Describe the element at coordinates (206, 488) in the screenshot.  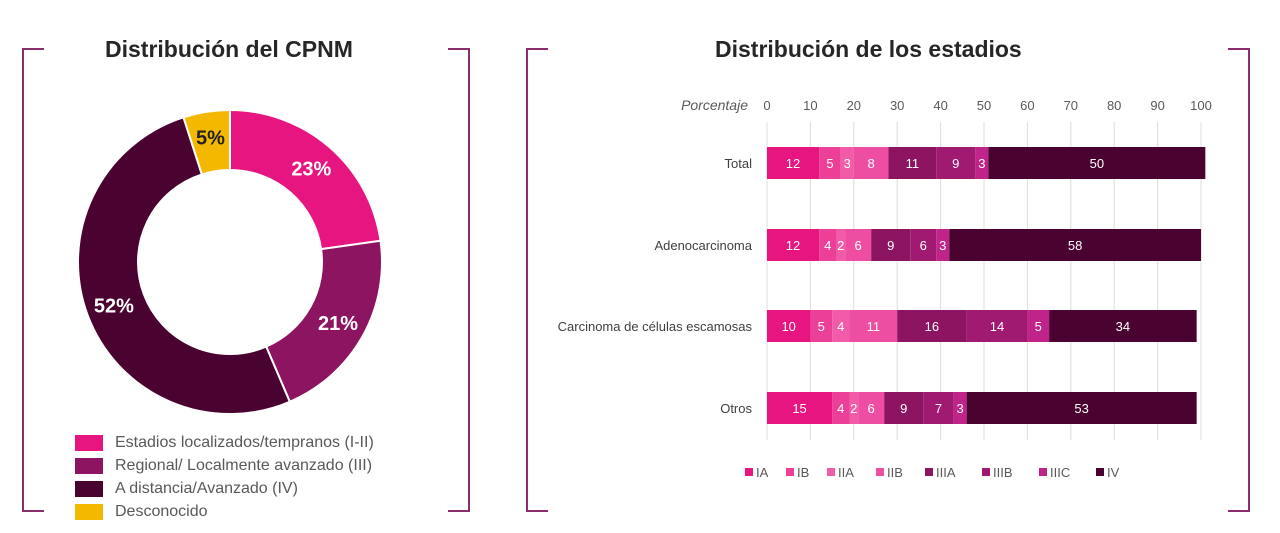
I see `donut-legend-label-2: A distancia/Avanzado (IV)` at that location.